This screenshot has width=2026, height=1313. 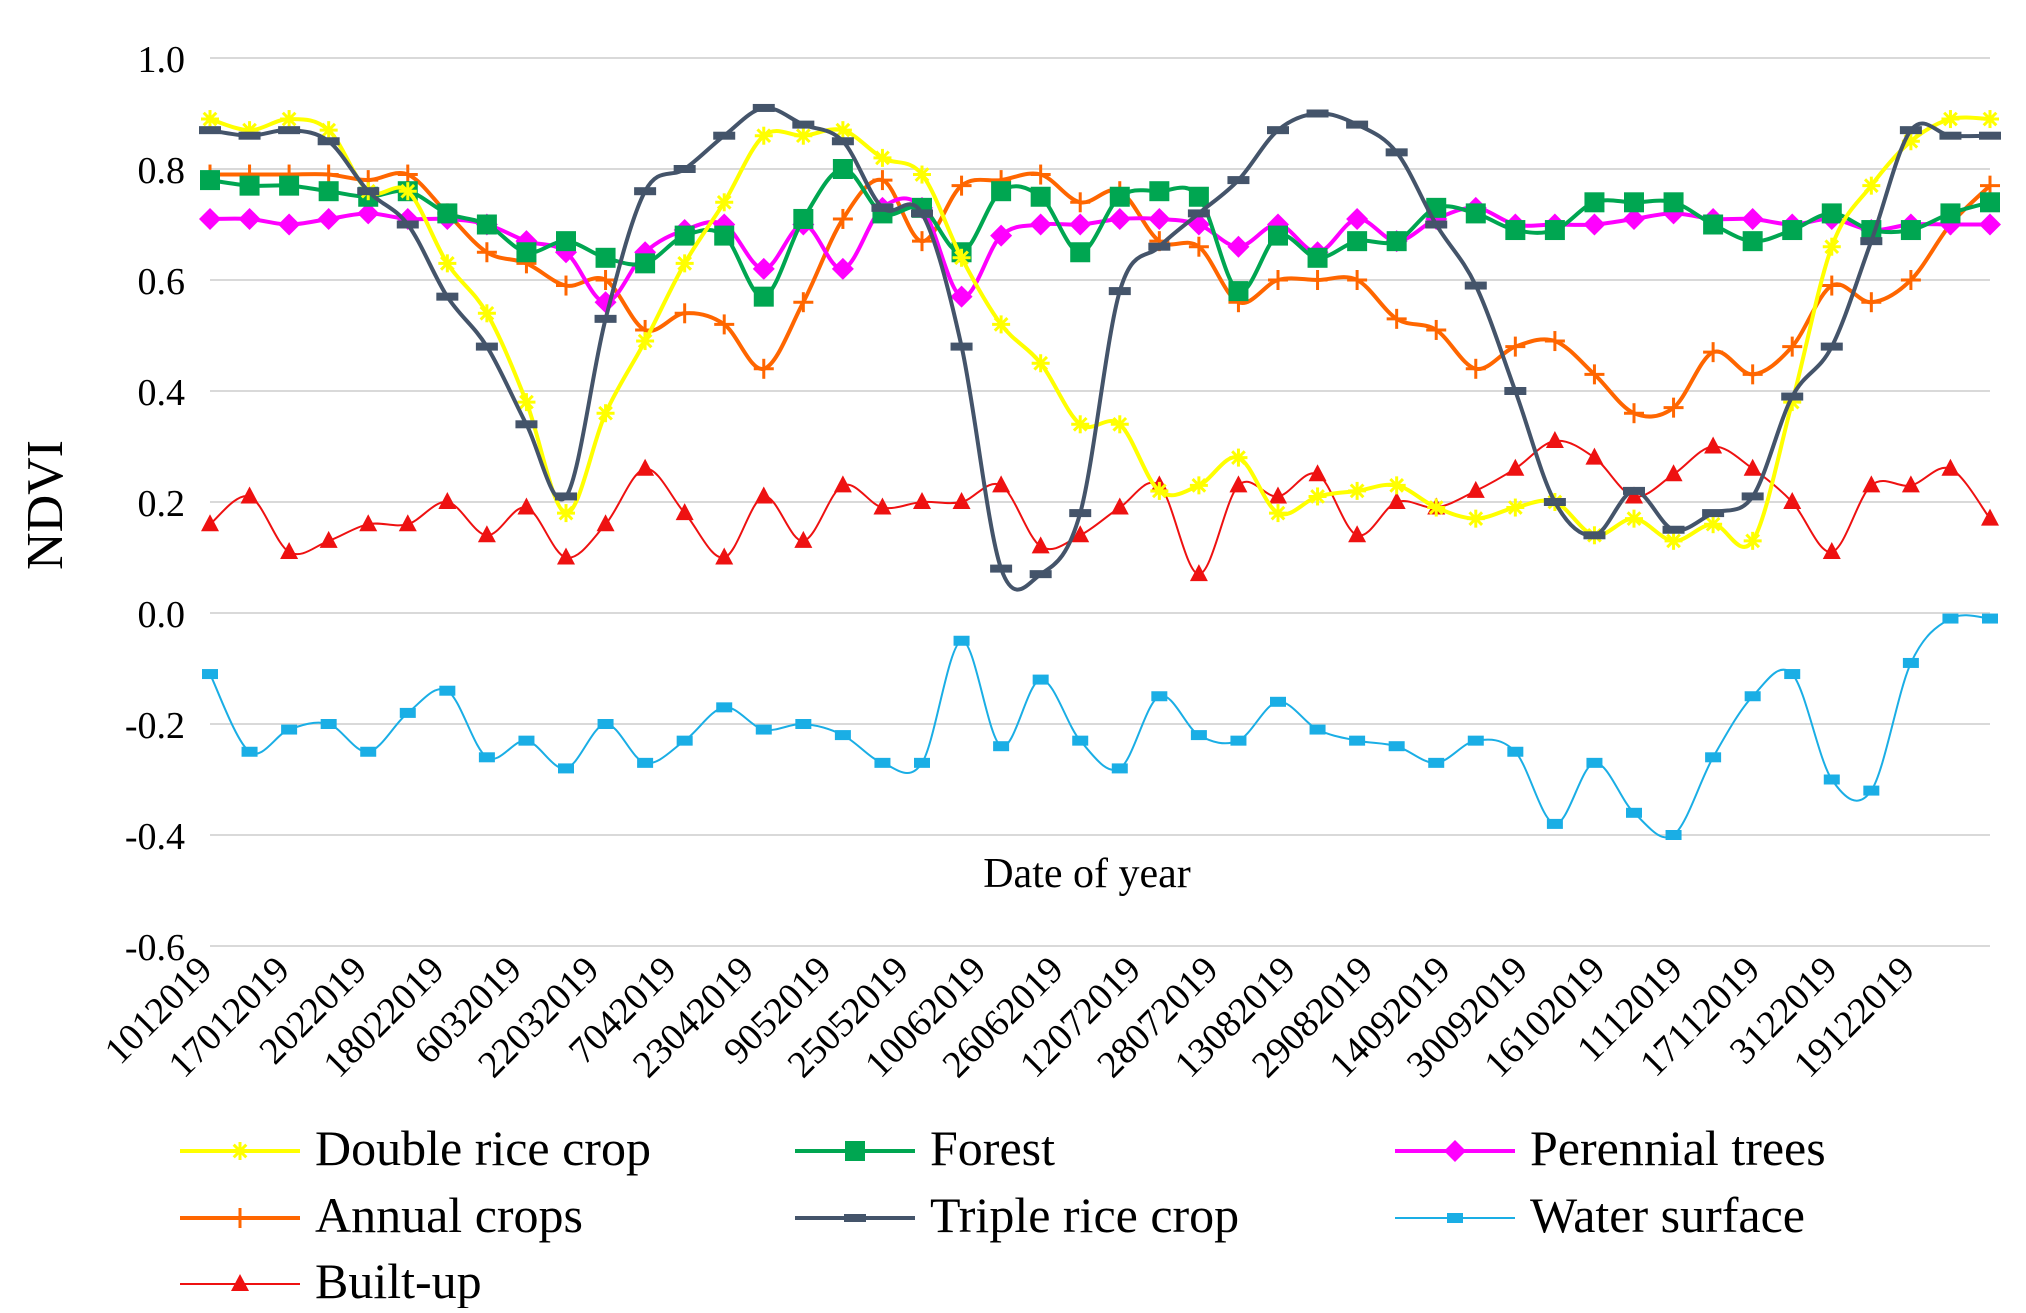 I want to click on y-tick-label: 0.8, so click(x=162, y=171).